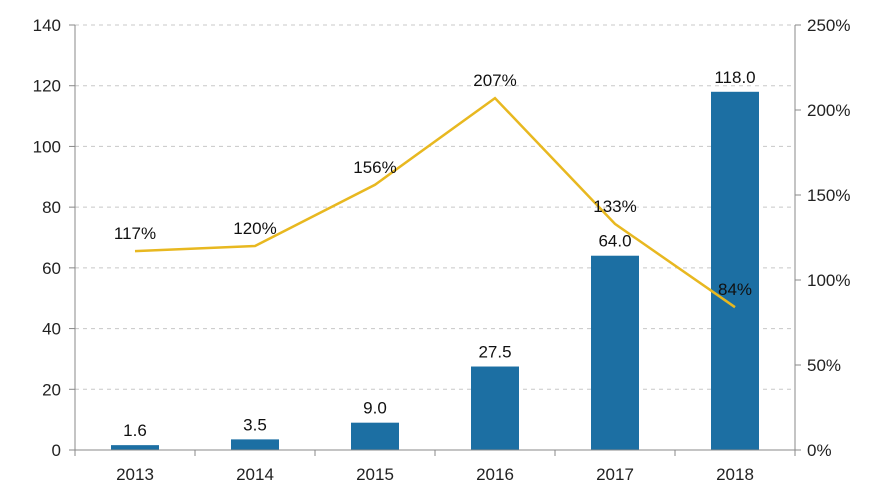 This screenshot has height=500, width=895. Describe the element at coordinates (828, 280) in the screenshot. I see `right-axis-tick-label: 100%` at that location.